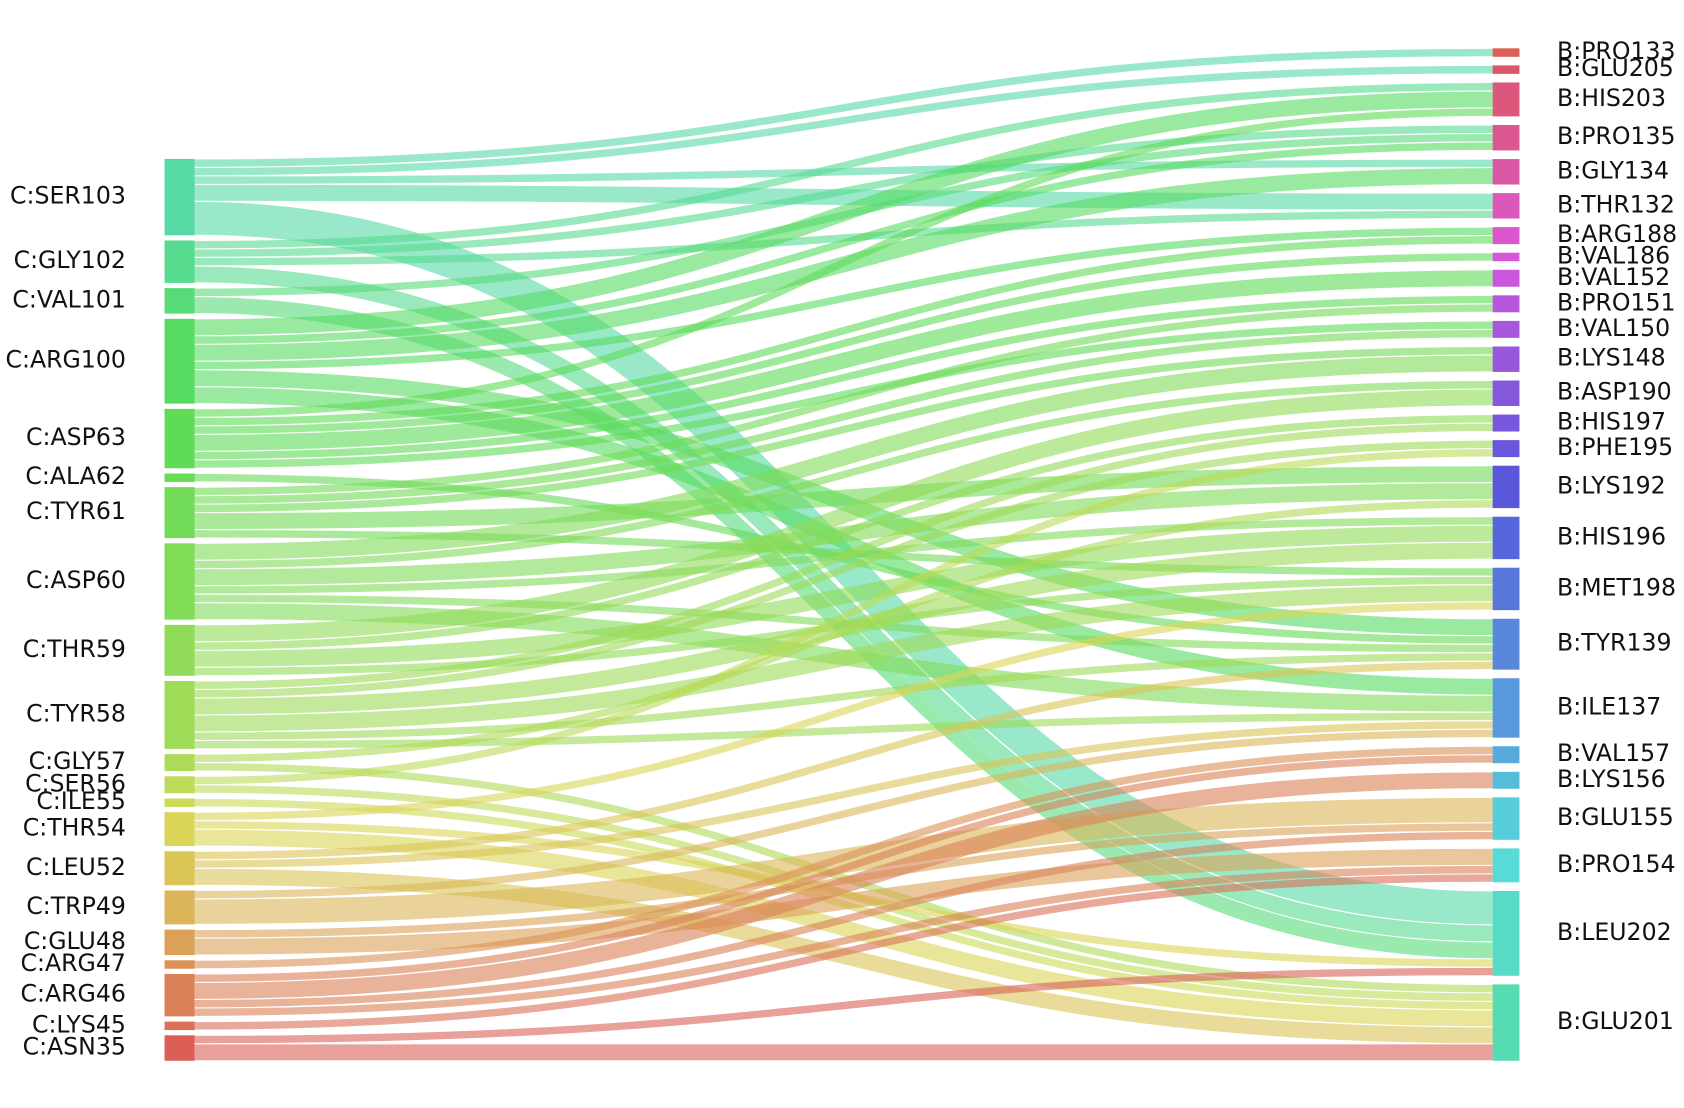  What do you see at coordinates (1613, 255) in the screenshot?
I see `right-label: B:VAL186` at bounding box center [1613, 255].